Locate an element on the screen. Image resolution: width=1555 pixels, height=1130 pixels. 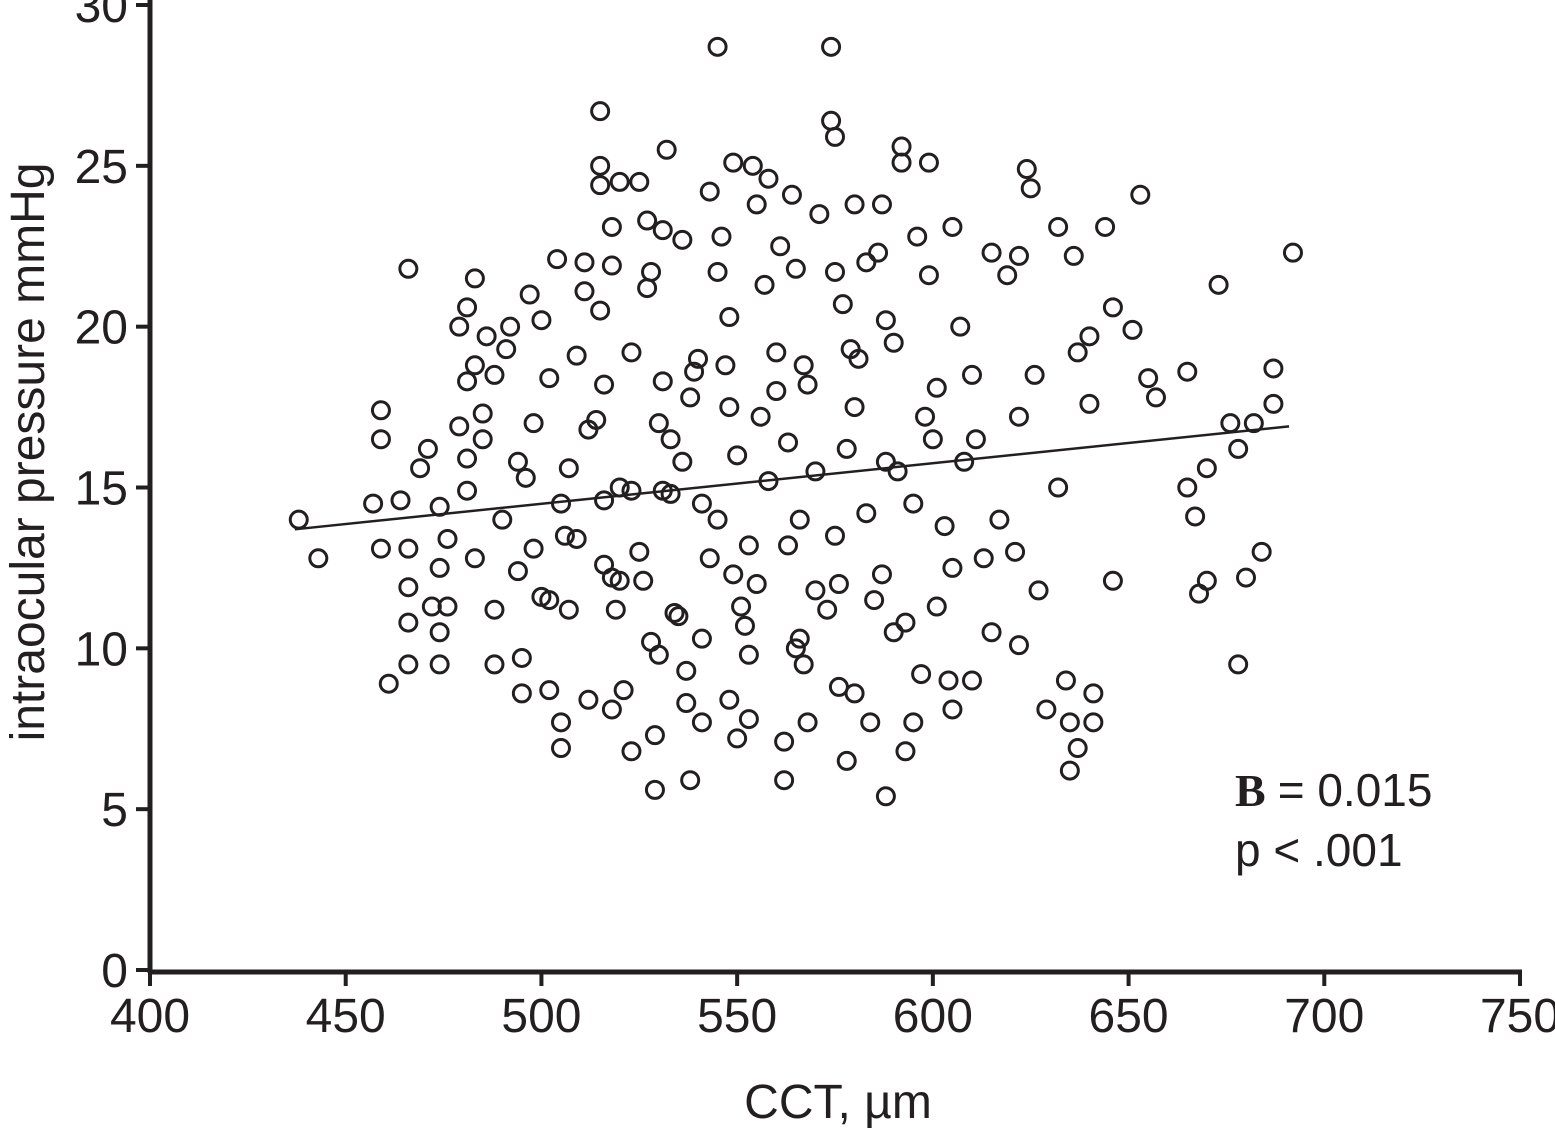
x-tick-label: 700 is located at coordinates (1324, 1016).